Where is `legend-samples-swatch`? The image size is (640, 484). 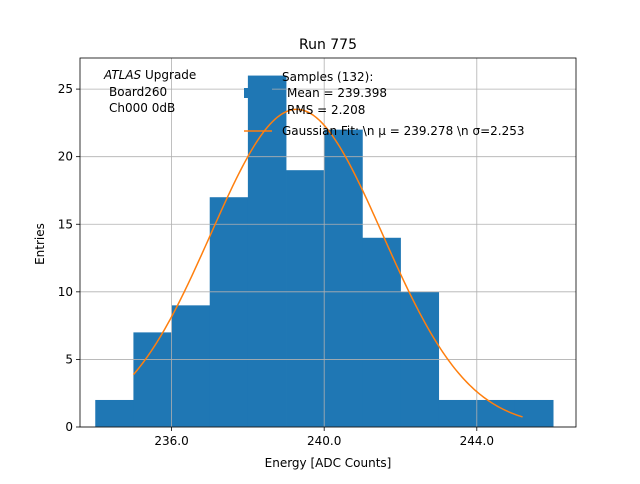
legend-samples-swatch is located at coordinates (258, 93).